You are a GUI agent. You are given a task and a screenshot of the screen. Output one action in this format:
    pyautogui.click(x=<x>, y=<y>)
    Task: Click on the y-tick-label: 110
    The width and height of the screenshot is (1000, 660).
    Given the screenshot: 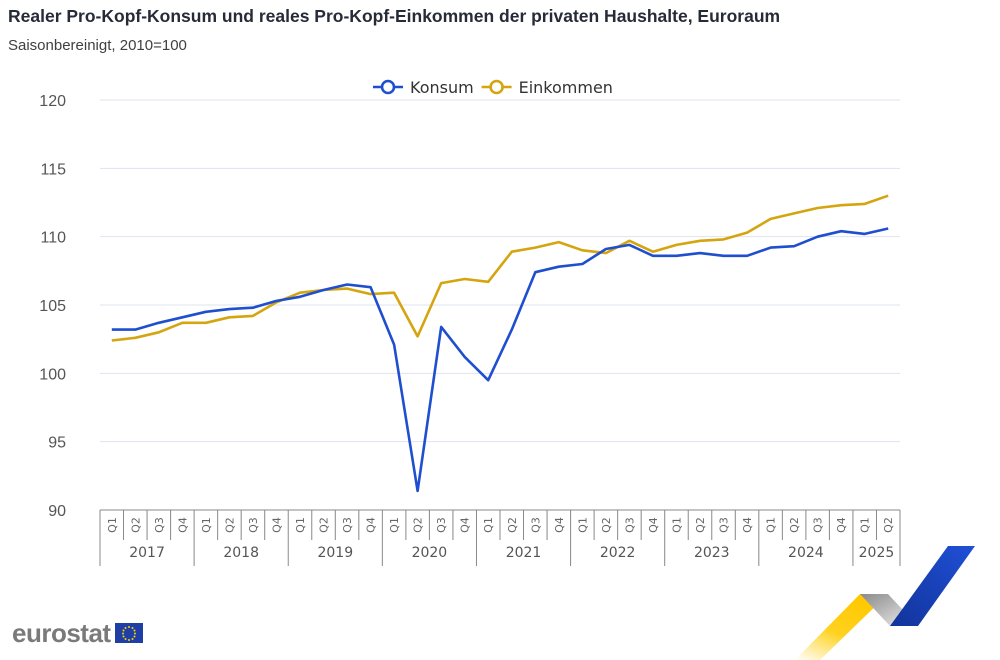 What is the action you would take?
    pyautogui.click(x=53, y=238)
    